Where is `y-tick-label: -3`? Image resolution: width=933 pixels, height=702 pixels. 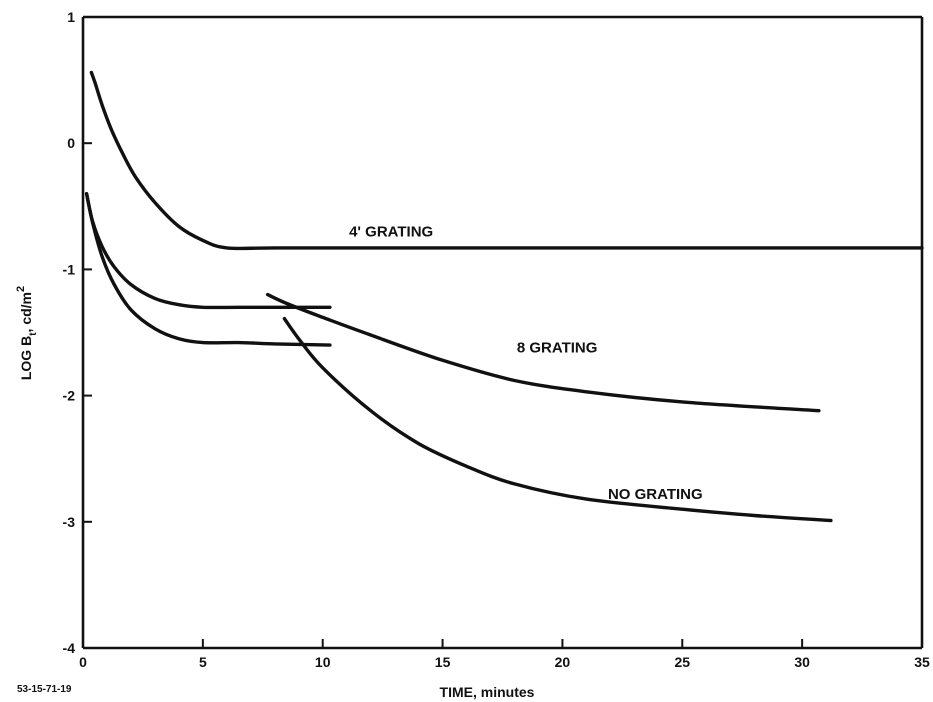 y-tick-label: -3 is located at coordinates (69, 522).